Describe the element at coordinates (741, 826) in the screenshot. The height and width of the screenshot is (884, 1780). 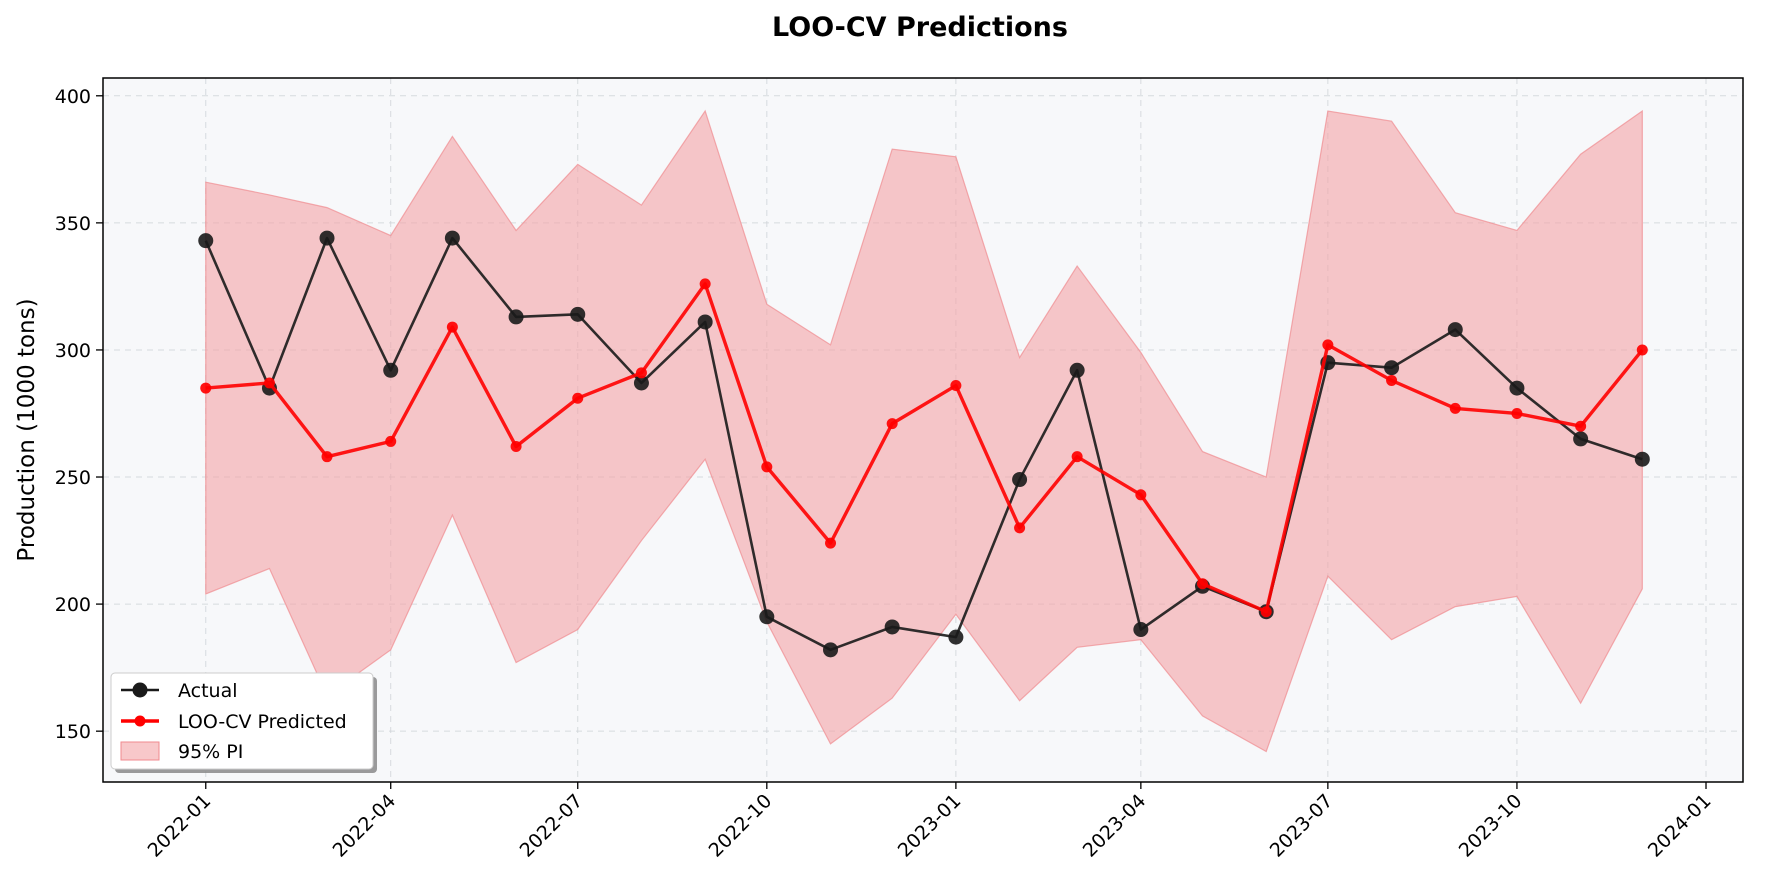
I see `x-tick-label: 2022-10` at that location.